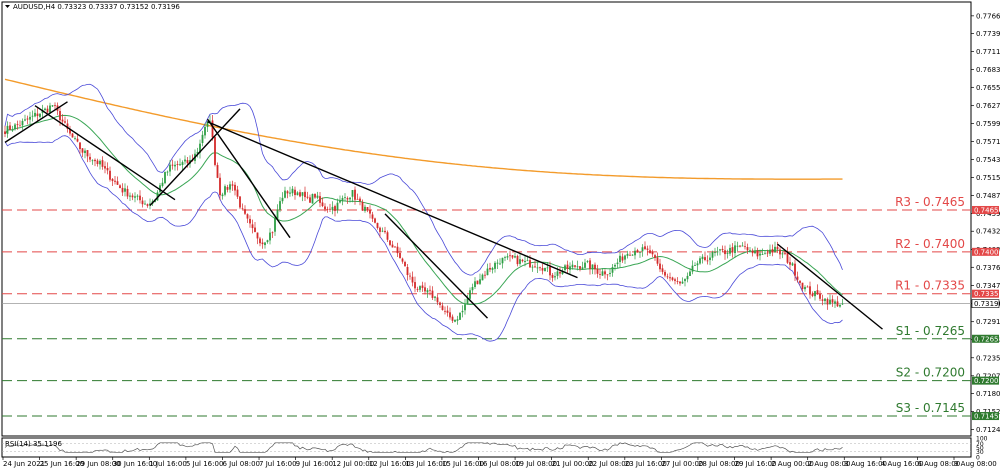  I want to click on dropdown-triangle-icon, so click(7, 6).